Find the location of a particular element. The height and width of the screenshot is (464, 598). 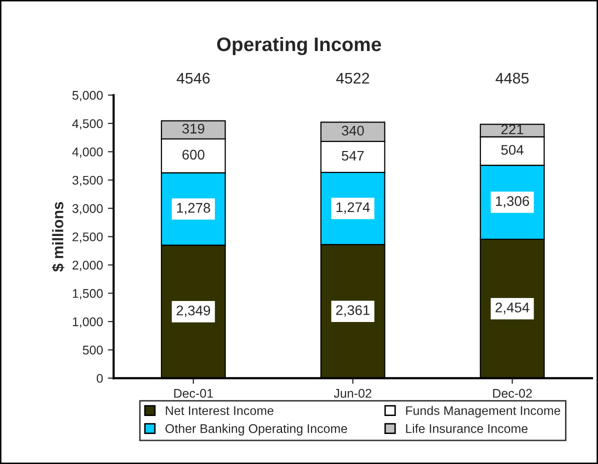

y-tick-label: 4,500 is located at coordinates (87, 124).